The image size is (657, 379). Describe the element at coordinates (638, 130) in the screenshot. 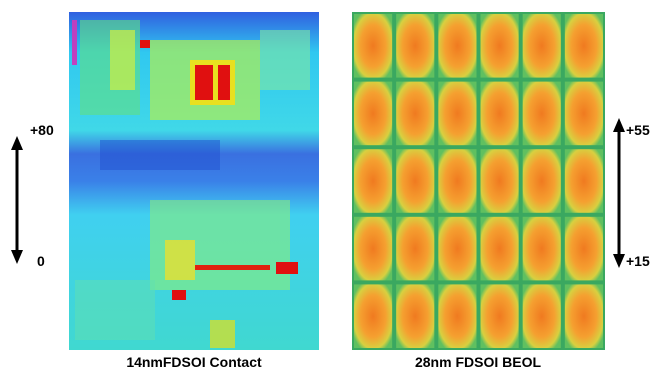

I see `scale-top-label: +55` at that location.